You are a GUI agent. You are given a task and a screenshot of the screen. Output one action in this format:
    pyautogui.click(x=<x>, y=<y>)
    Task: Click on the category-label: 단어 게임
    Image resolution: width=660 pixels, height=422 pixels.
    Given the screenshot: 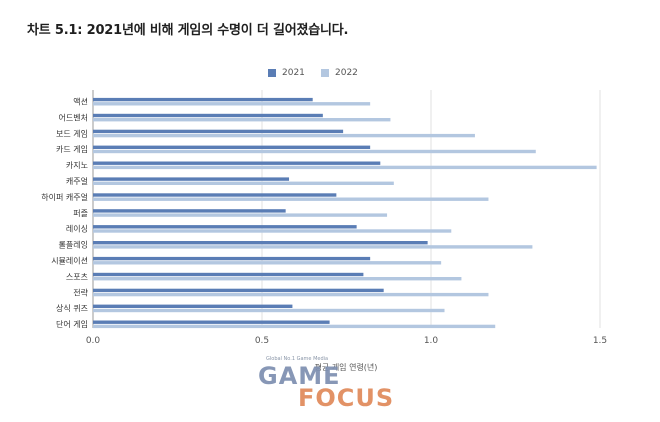 What is the action you would take?
    pyautogui.click(x=72, y=324)
    